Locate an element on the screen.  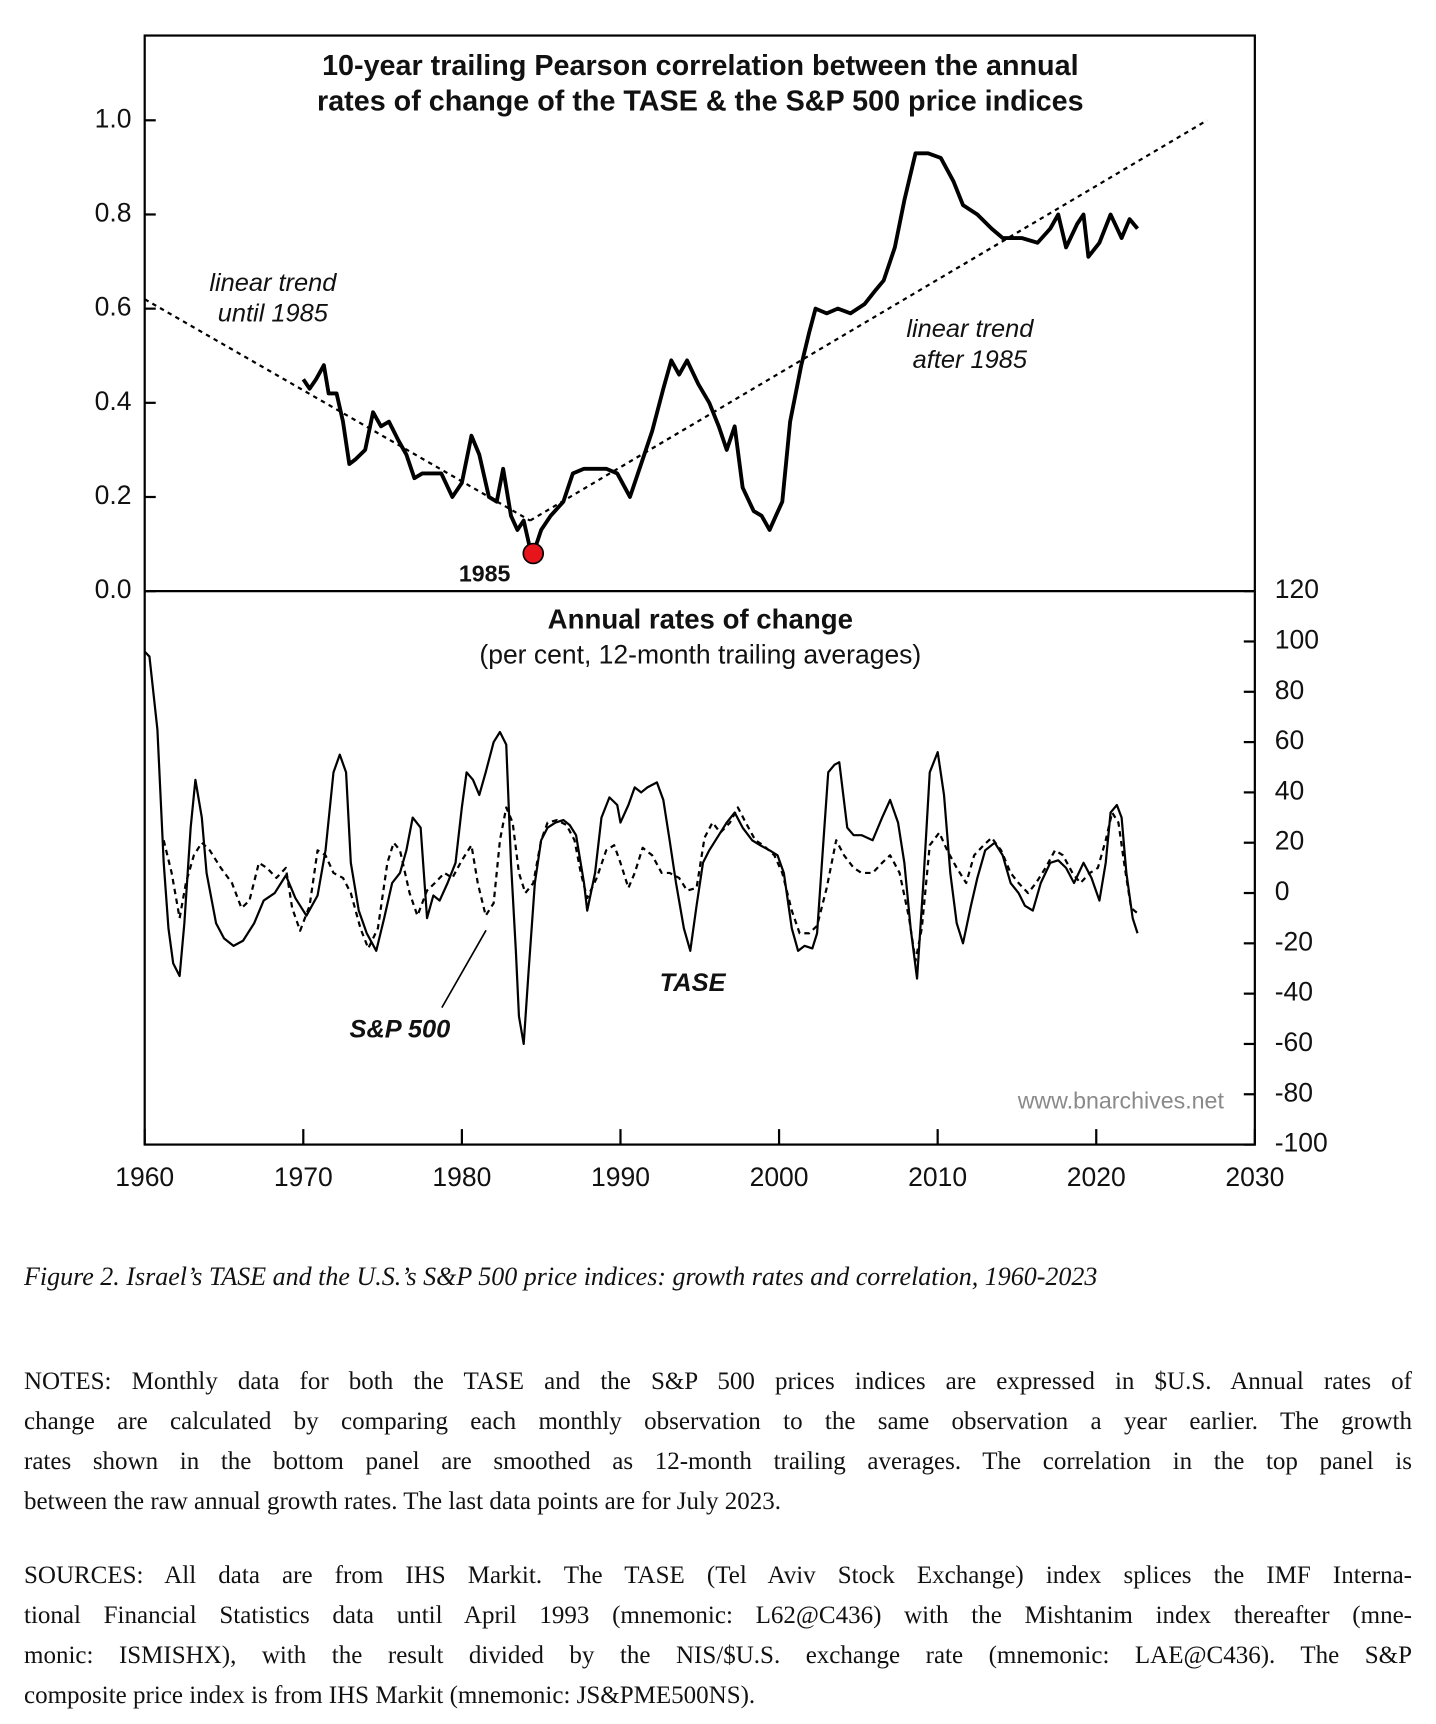
y-tick-label: -20 is located at coordinates (1294, 941).